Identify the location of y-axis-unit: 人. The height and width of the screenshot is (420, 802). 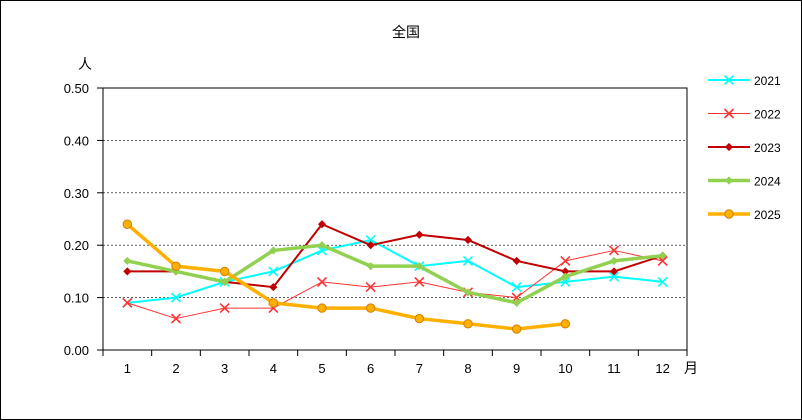
(85, 65).